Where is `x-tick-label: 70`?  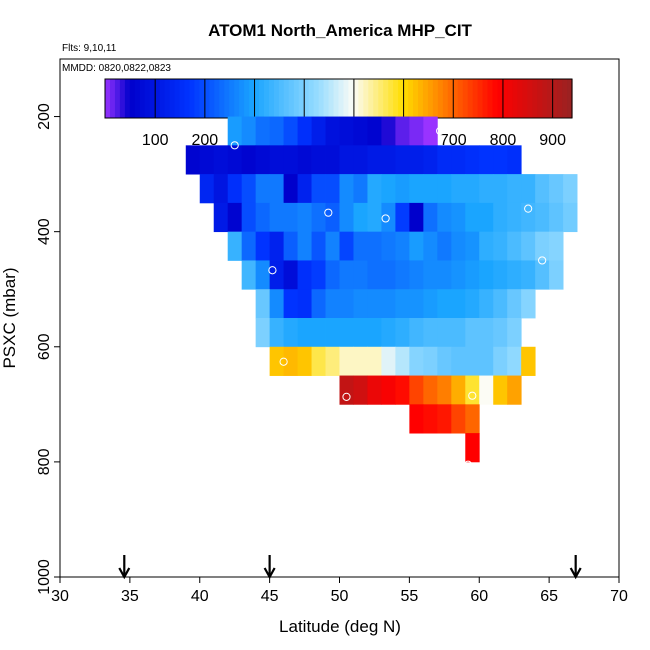 x-tick-label: 70 is located at coordinates (619, 596).